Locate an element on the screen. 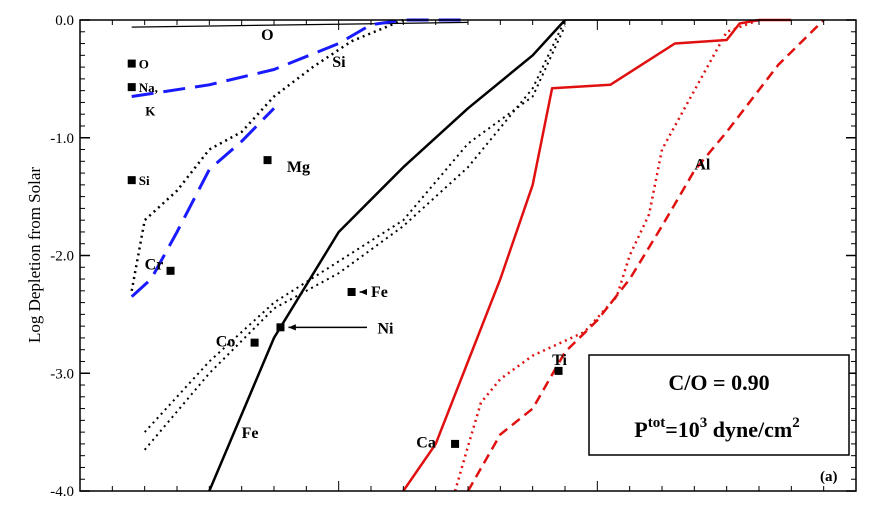  annotation-mg: Mg is located at coordinates (298, 167).